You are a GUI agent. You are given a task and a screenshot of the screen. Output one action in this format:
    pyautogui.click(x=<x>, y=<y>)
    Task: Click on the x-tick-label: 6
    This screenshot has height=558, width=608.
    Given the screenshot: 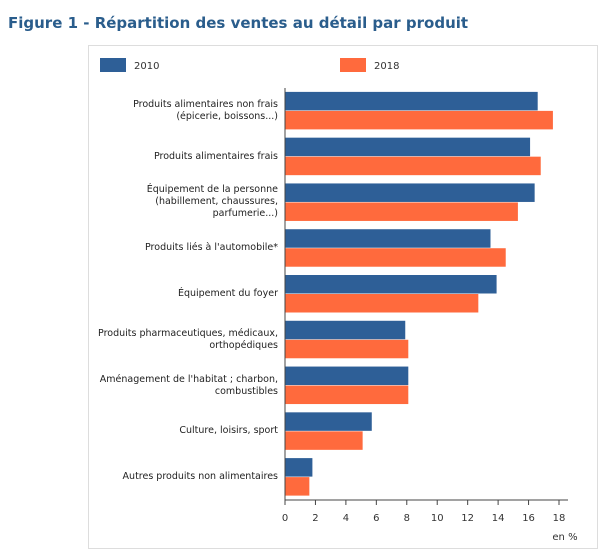 What is the action you would take?
    pyautogui.click(x=376, y=518)
    